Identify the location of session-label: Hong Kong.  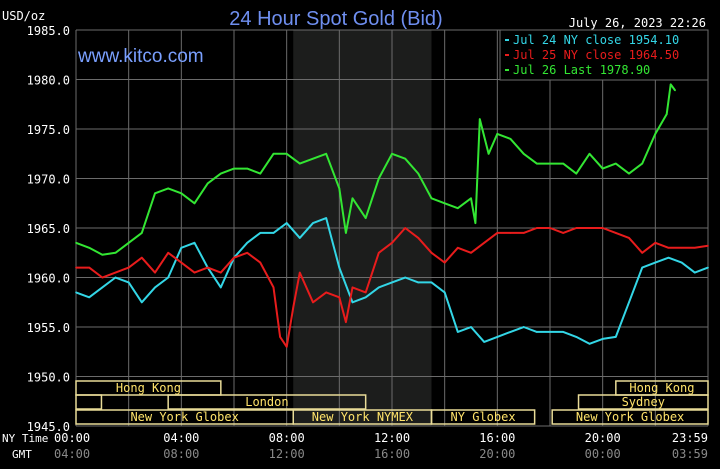
(661, 388).